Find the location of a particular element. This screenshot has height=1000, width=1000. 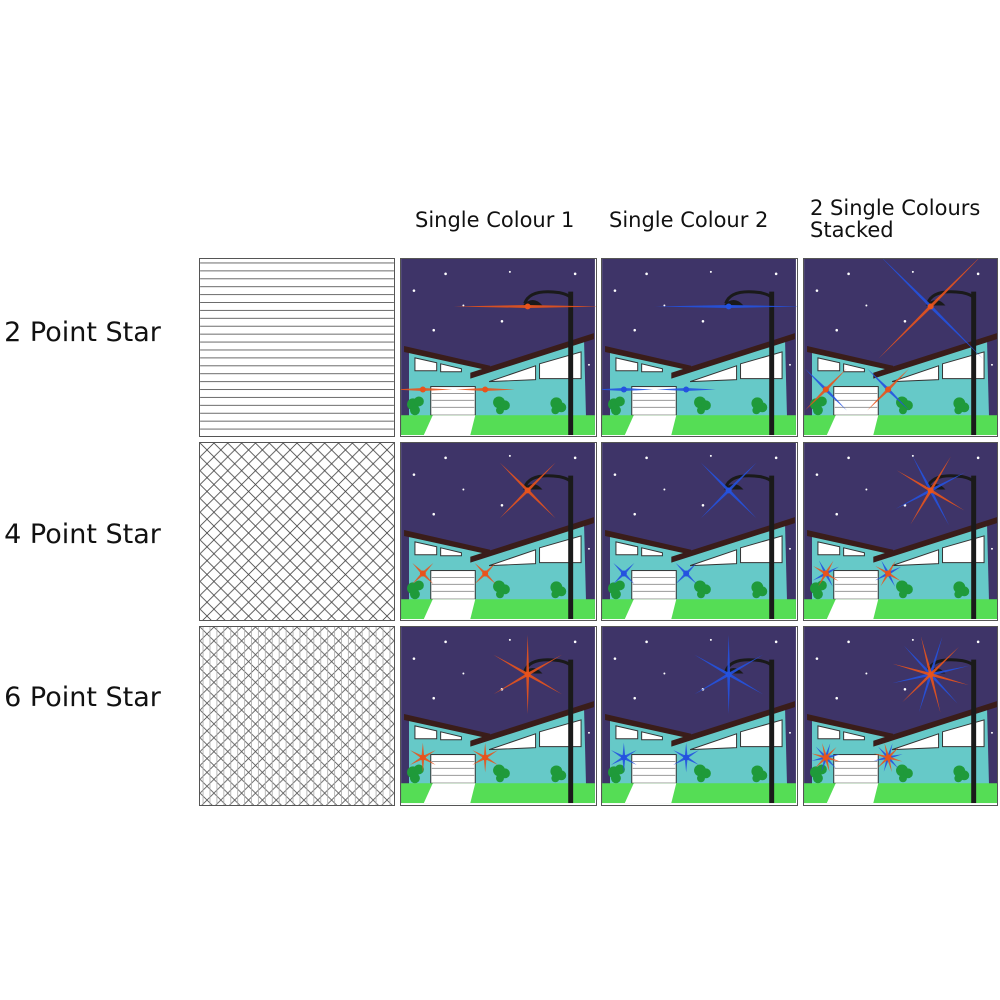

column-header-single-colour-1: Single Colour 1 is located at coordinates (495, 220).